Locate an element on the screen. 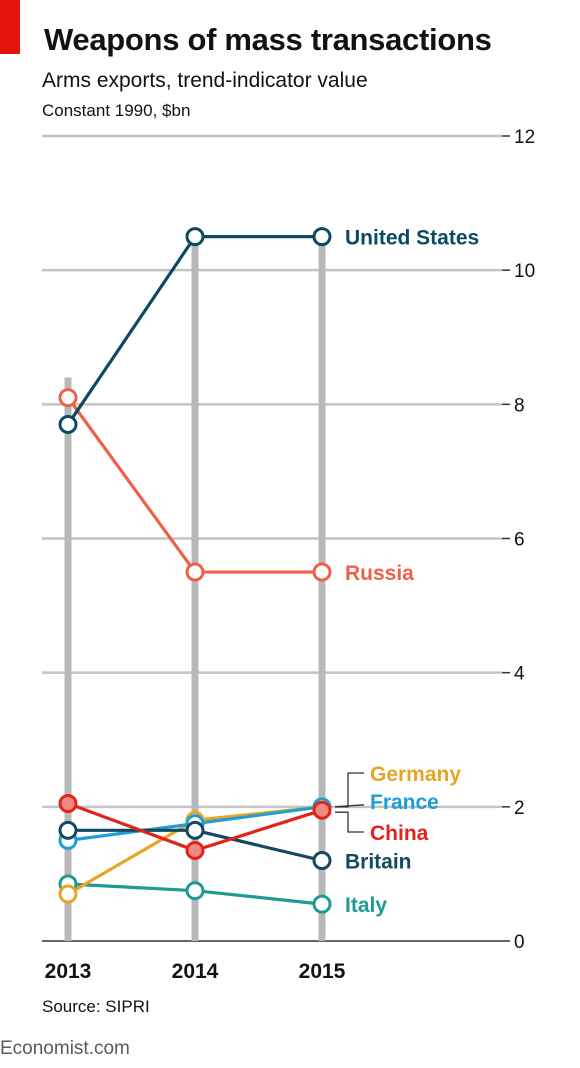 The width and height of the screenshot is (580, 1068). chart-title: Weapons of mass transactions is located at coordinates (268, 39).